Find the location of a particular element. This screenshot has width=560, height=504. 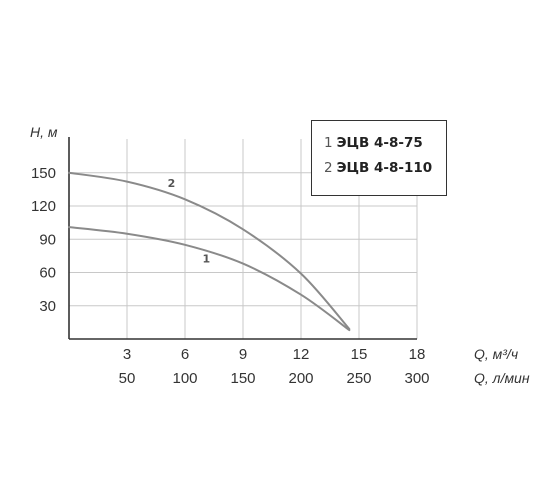

legend-number-1: 1 is located at coordinates (328, 143).